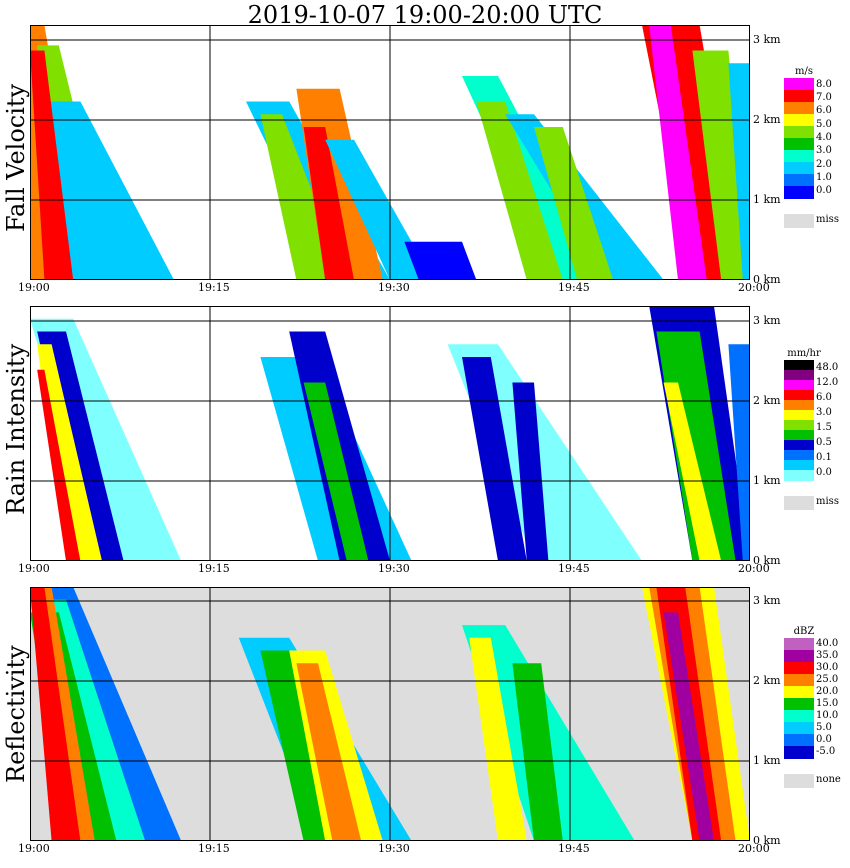 This screenshot has height=868, width=850. Describe the element at coordinates (824, 164) in the screenshot. I see `legend-label: 2.0` at that location.